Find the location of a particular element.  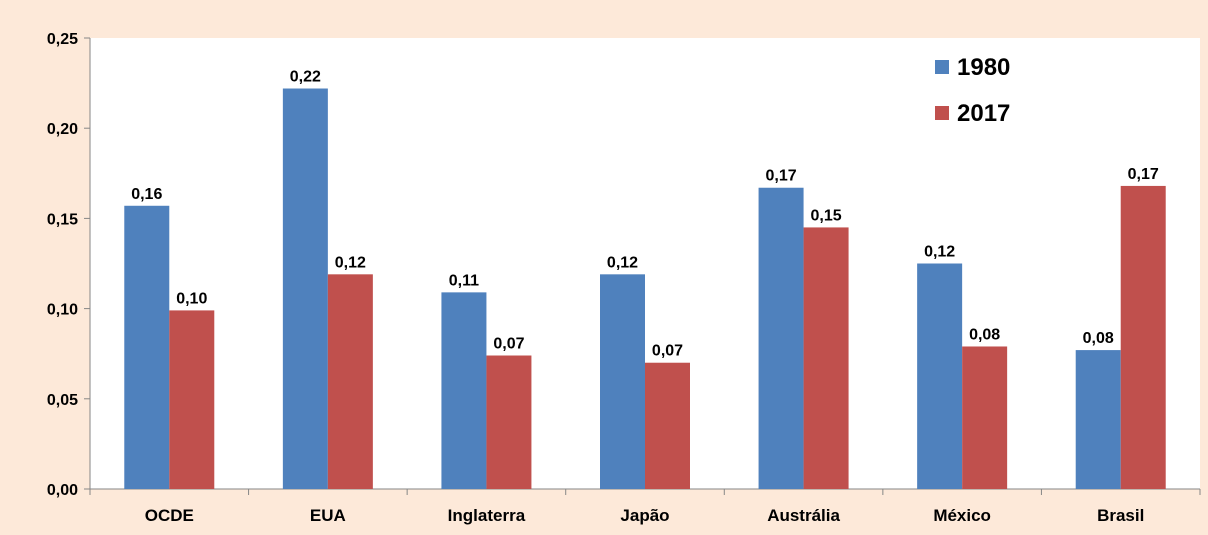

data-label: 0,16 is located at coordinates (146, 194).